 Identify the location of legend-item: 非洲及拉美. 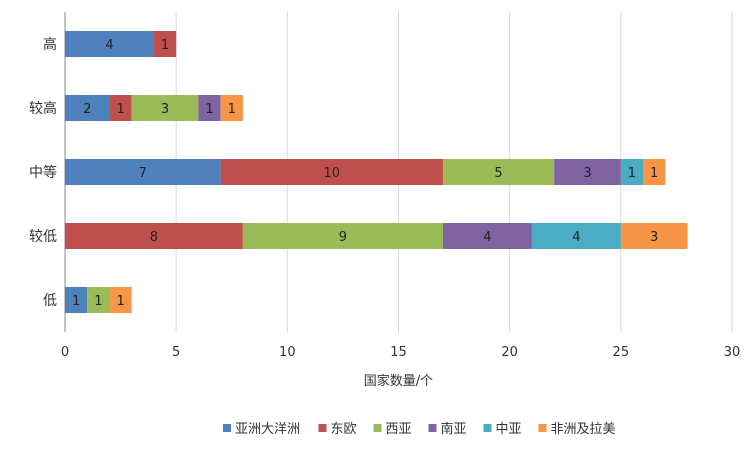
(577, 429).